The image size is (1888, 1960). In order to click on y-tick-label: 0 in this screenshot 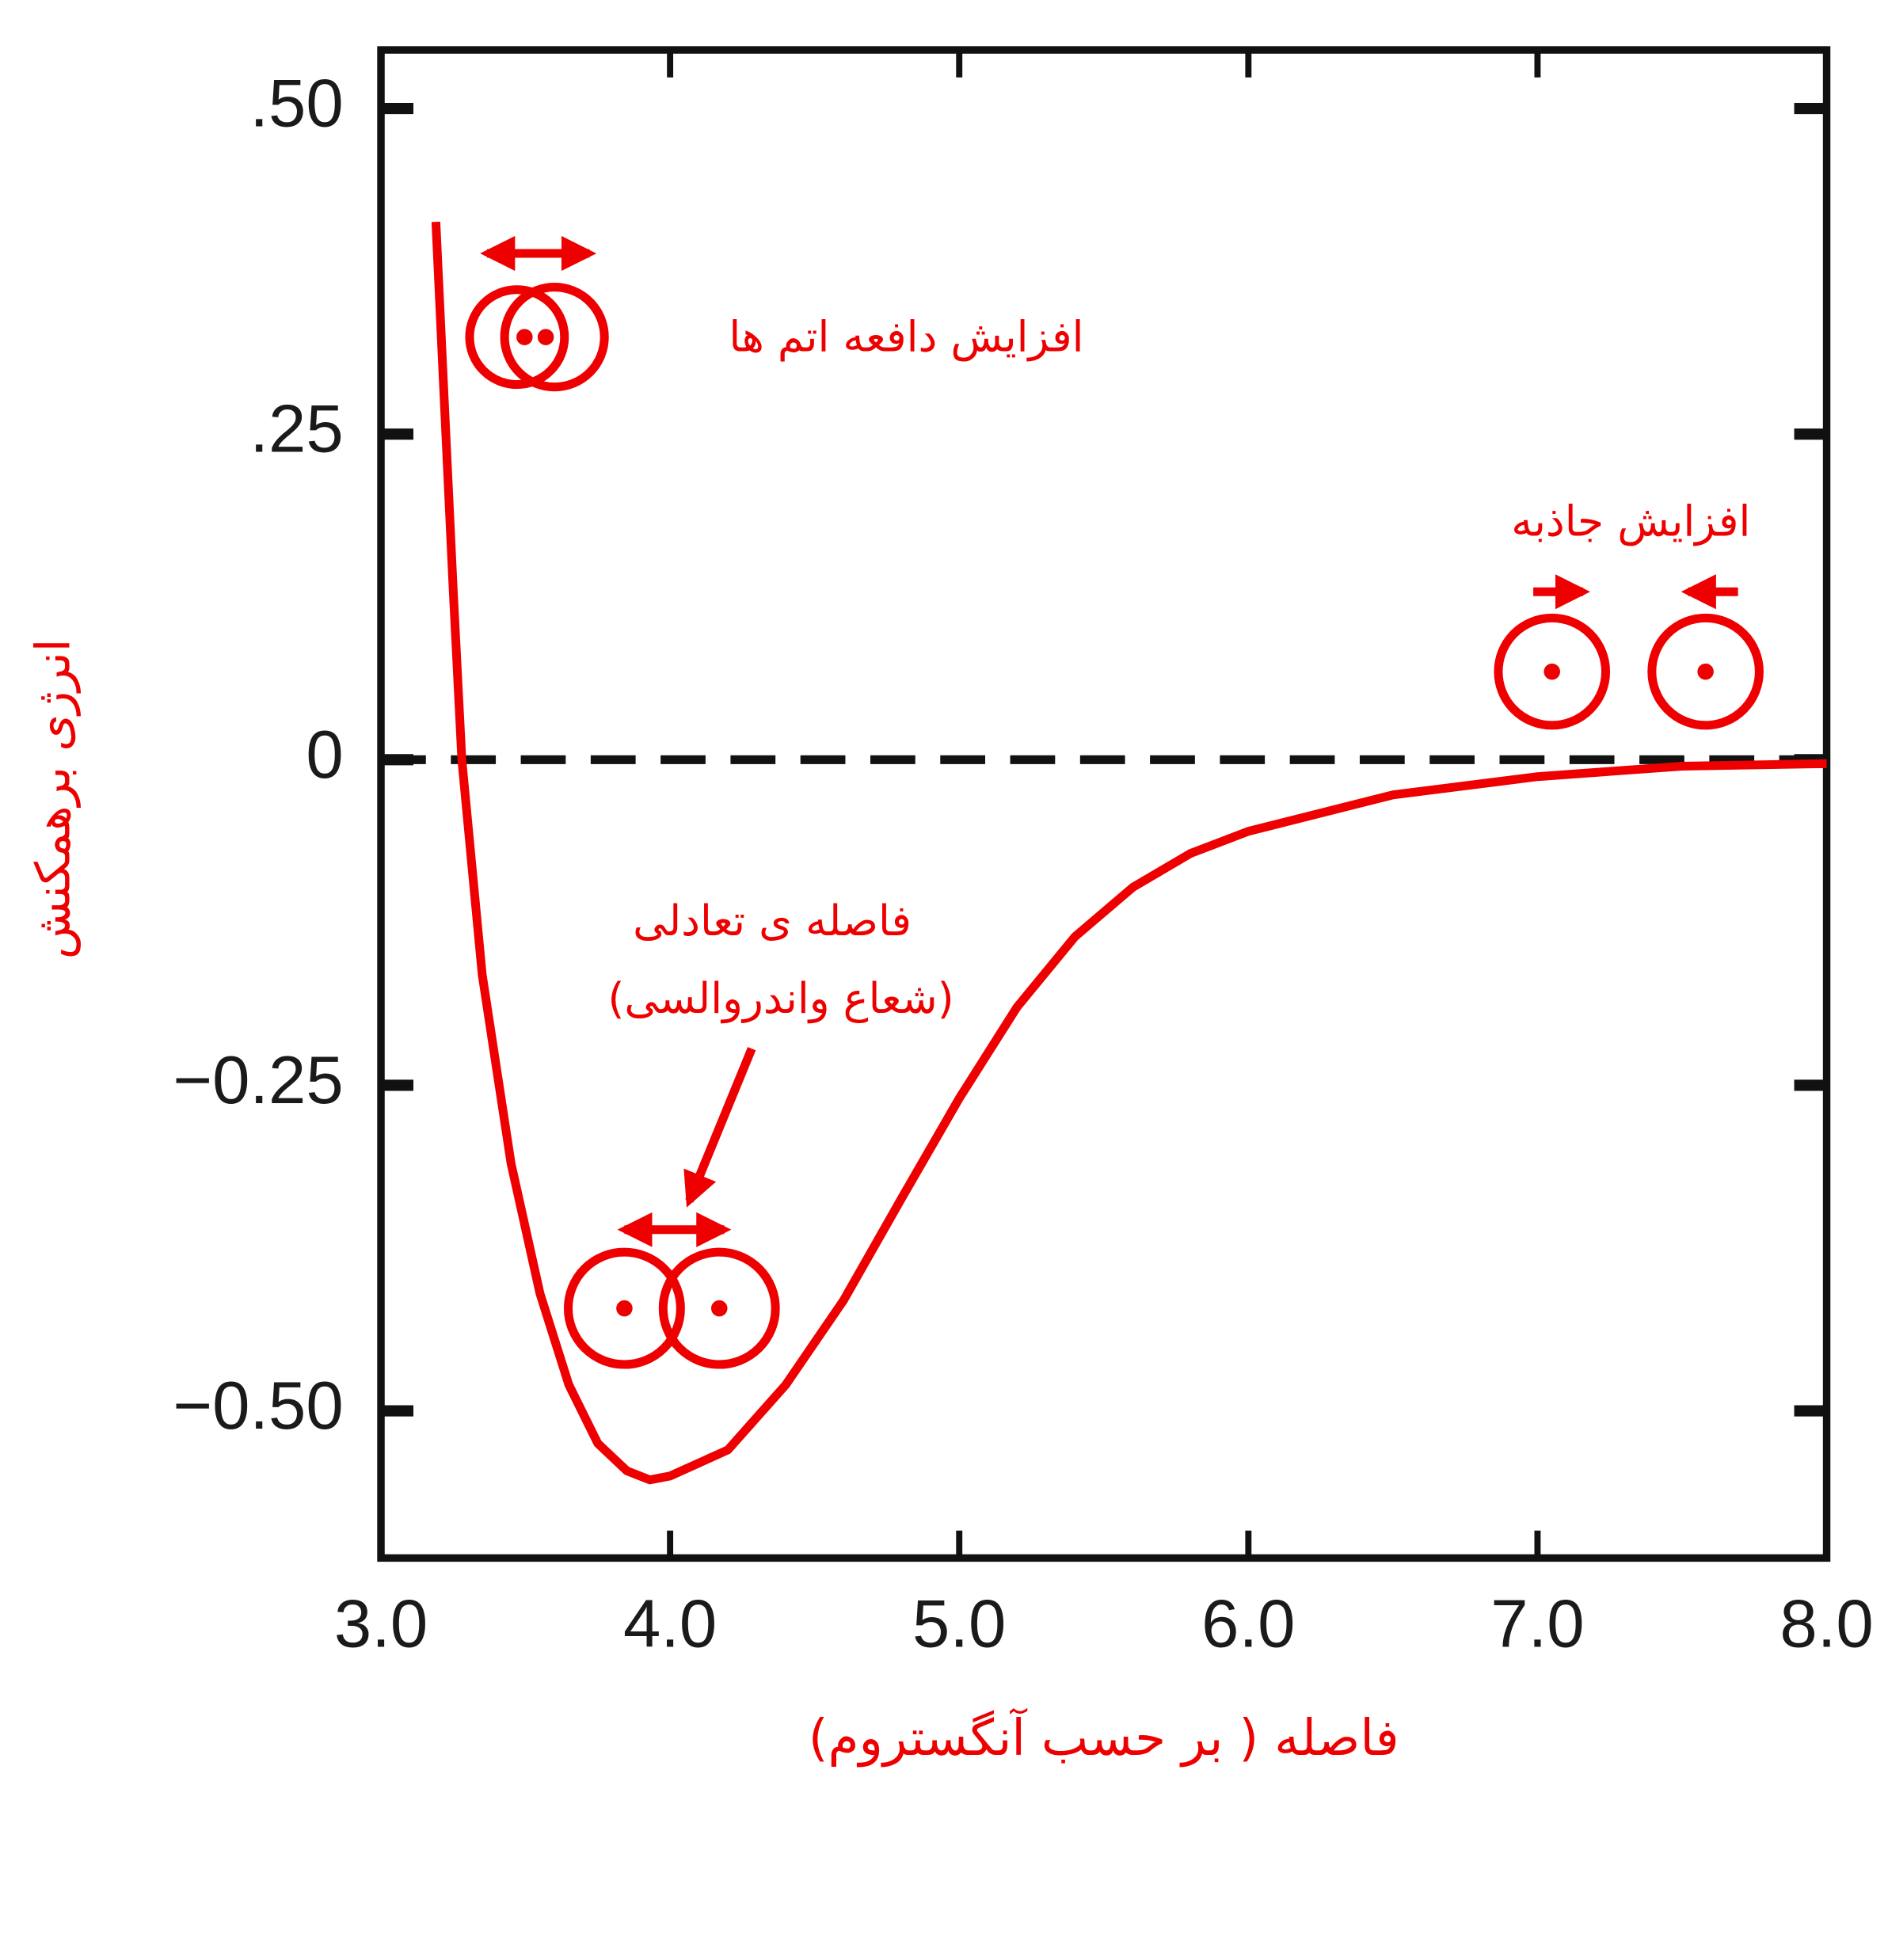, I will do `click(324, 755)`.